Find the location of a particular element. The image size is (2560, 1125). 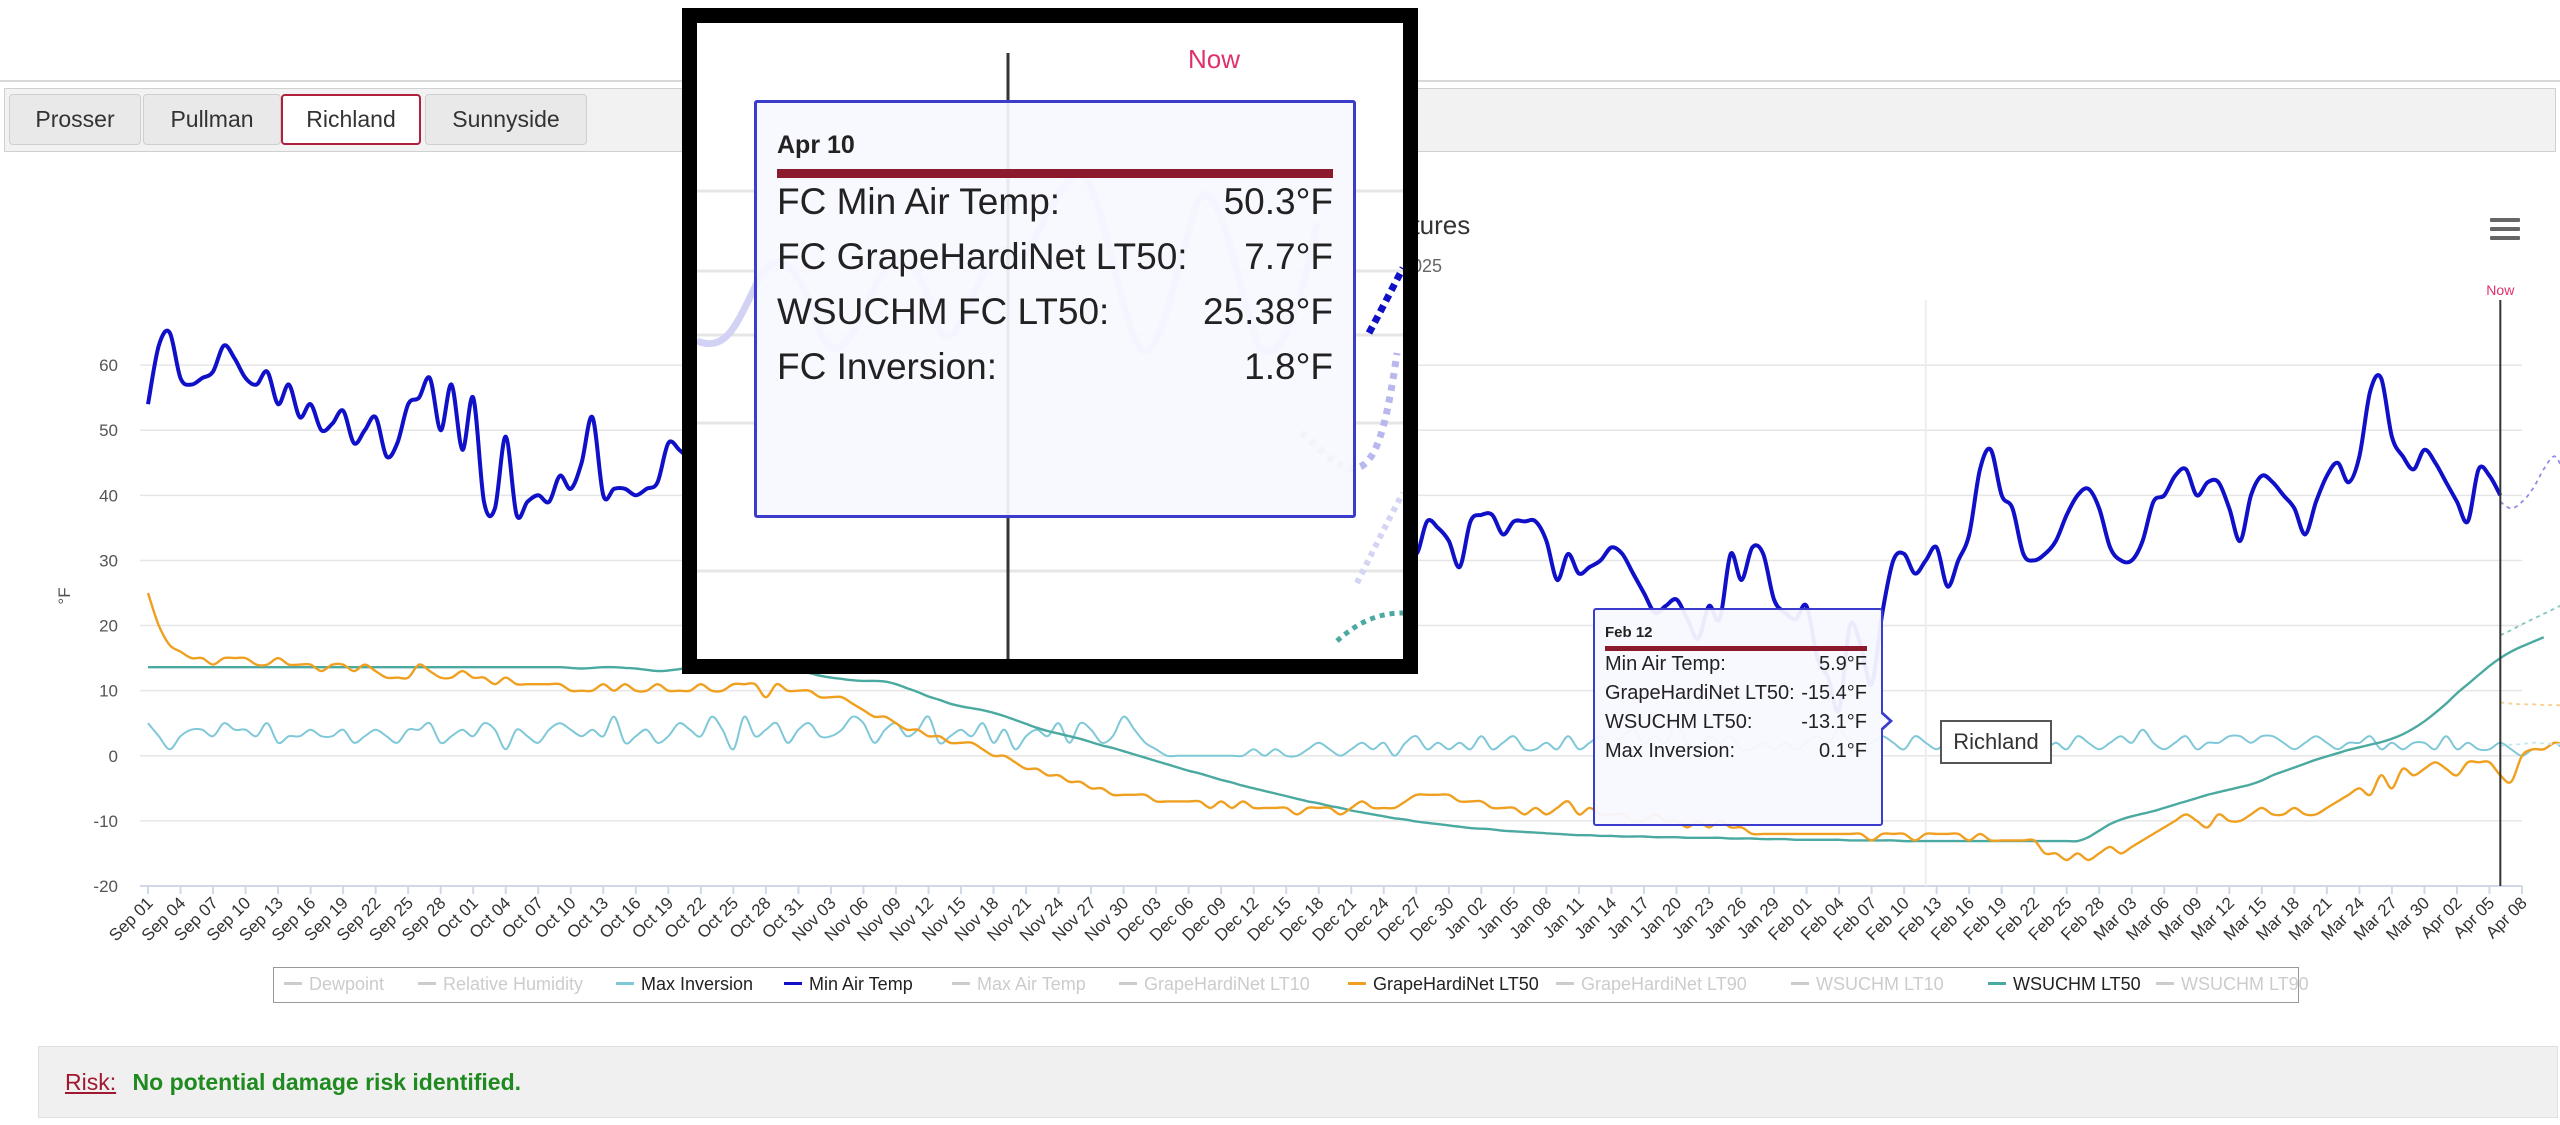

zoom-tooltip-row: FC GrapeHardiNet LT50: 7.7°F is located at coordinates (1055, 257).